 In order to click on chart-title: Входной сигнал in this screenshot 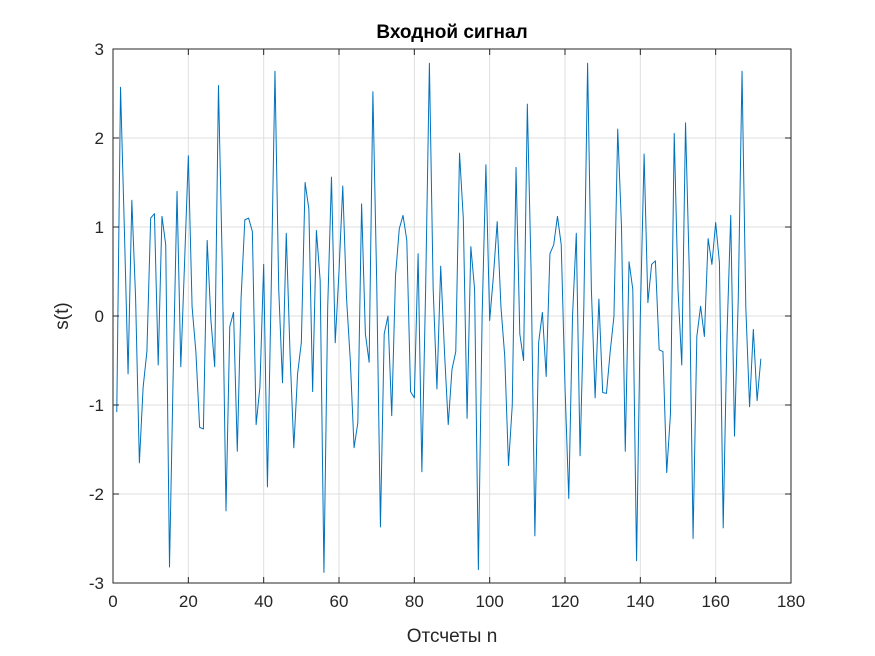, I will do `click(451, 32)`.